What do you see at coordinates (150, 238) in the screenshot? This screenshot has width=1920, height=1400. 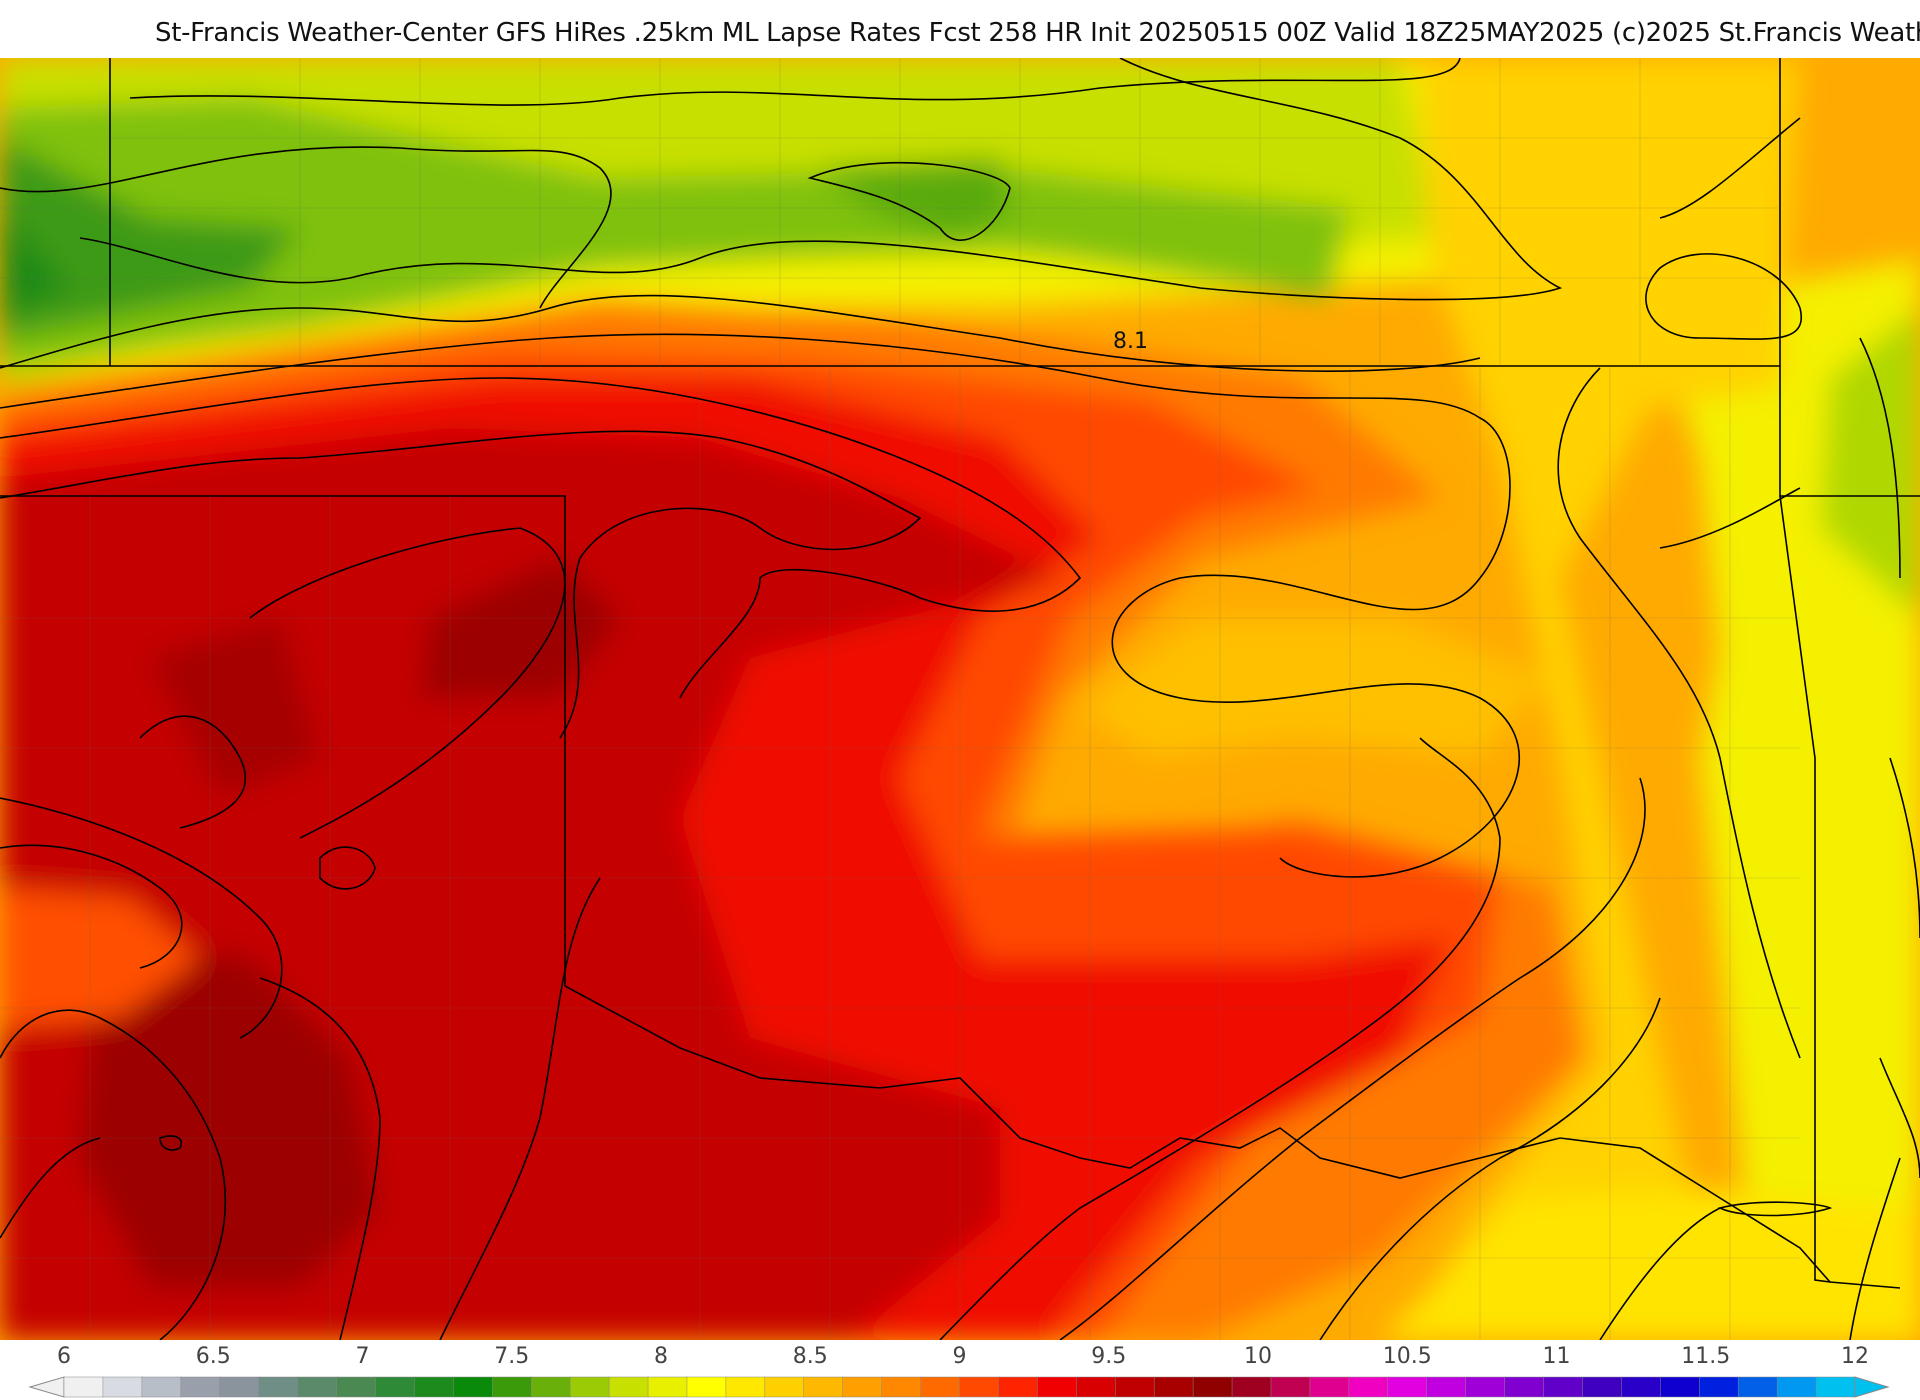 I see `field-north-darkgreen` at bounding box center [150, 238].